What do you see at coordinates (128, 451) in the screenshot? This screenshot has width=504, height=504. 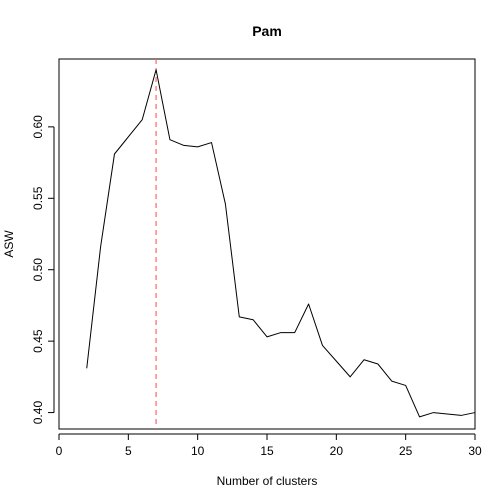 I see `x-tick-label: 5` at bounding box center [128, 451].